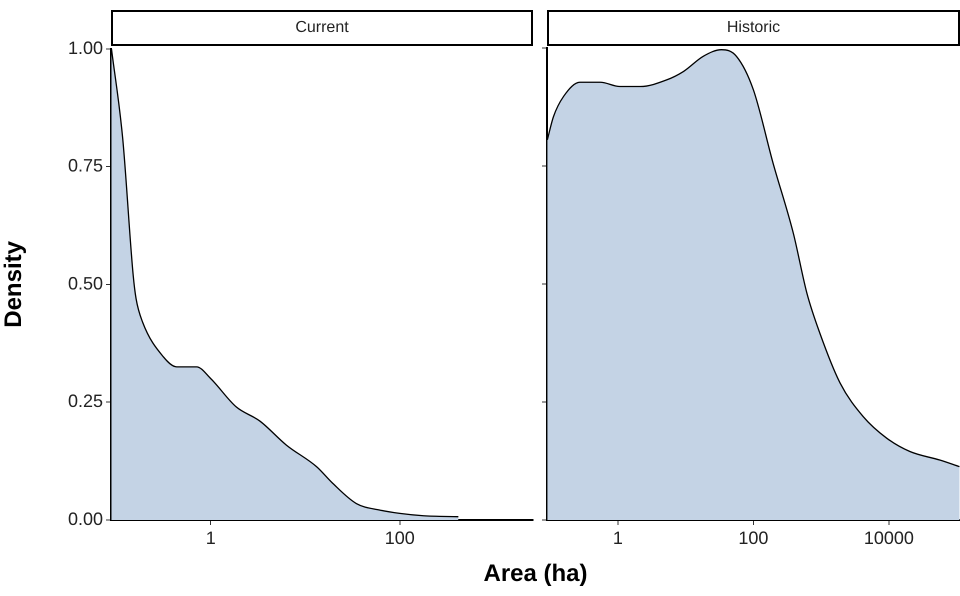 This screenshot has width=960, height=596. Describe the element at coordinates (85, 401) in the screenshot. I see `y-tick-label: 0.25` at that location.